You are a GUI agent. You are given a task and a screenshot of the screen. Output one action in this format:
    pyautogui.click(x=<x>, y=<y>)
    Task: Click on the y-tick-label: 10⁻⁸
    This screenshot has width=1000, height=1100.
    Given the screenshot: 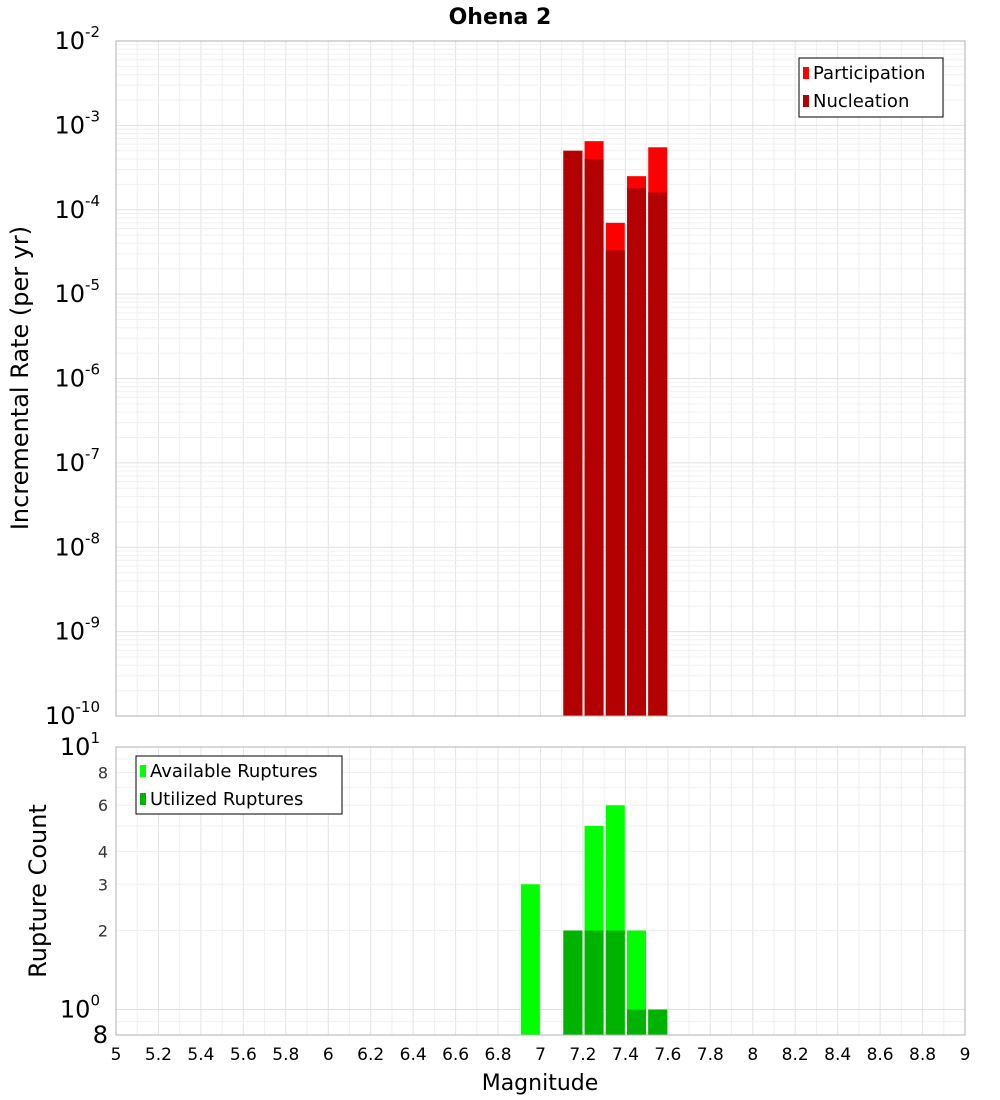 What is the action you would take?
    pyautogui.click(x=77, y=545)
    